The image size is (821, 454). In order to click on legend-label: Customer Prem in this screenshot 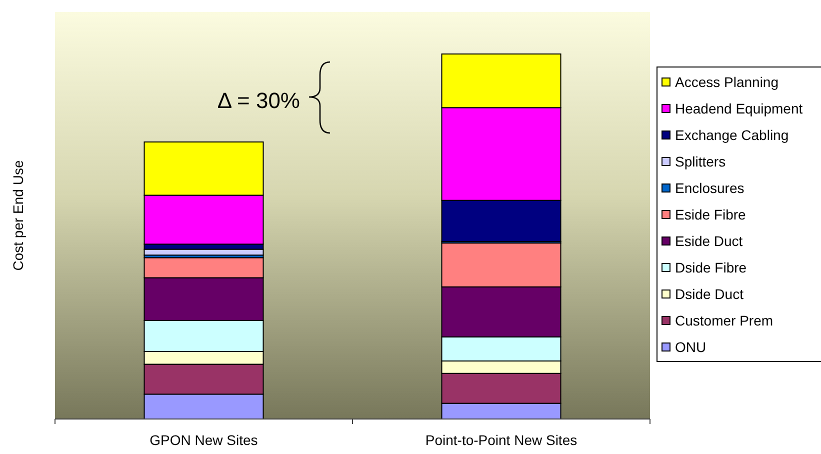, I will do `click(724, 320)`.